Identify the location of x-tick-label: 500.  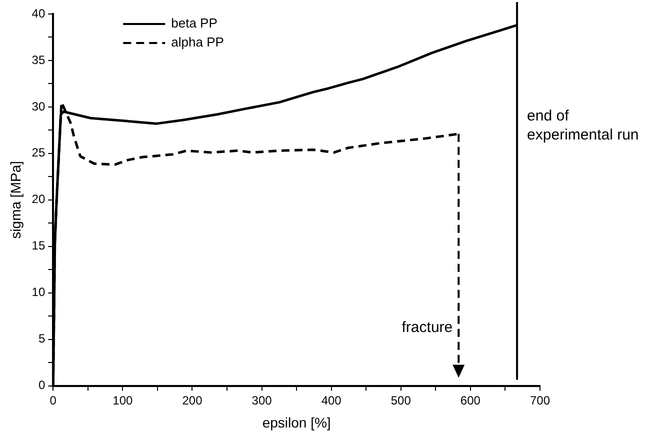
(401, 400).